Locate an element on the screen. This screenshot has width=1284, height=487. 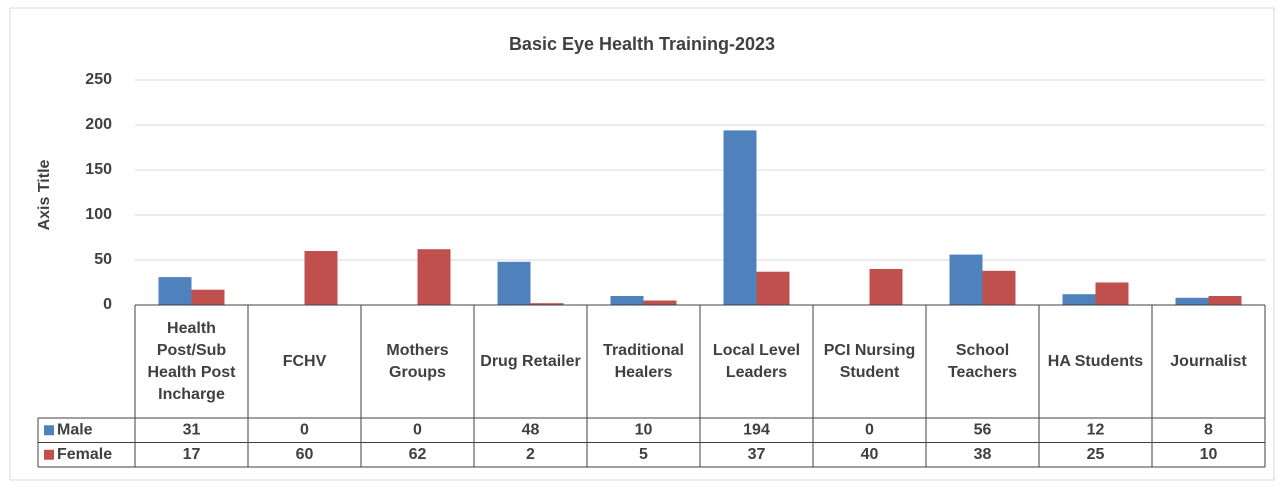
table-value: 5 is located at coordinates (643, 454).